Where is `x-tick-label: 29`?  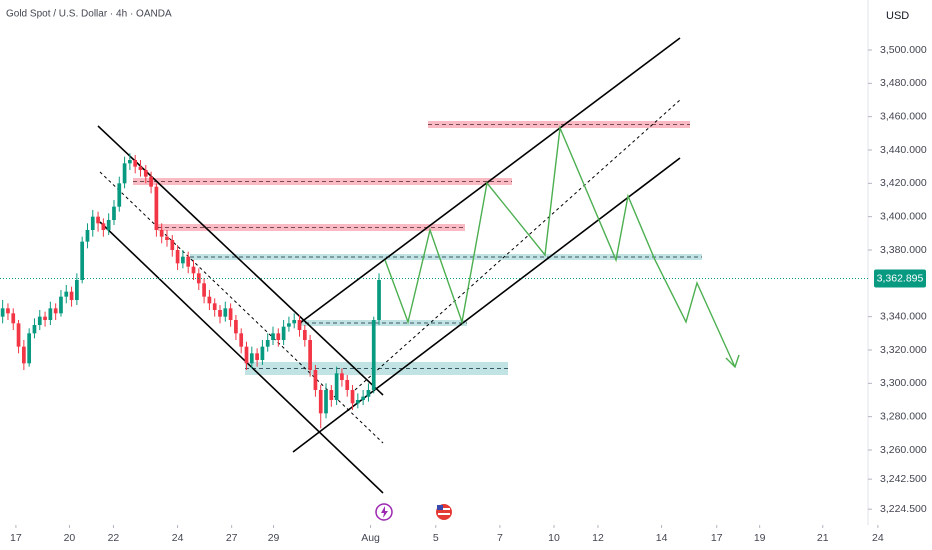 x-tick-label: 29 is located at coordinates (274, 538).